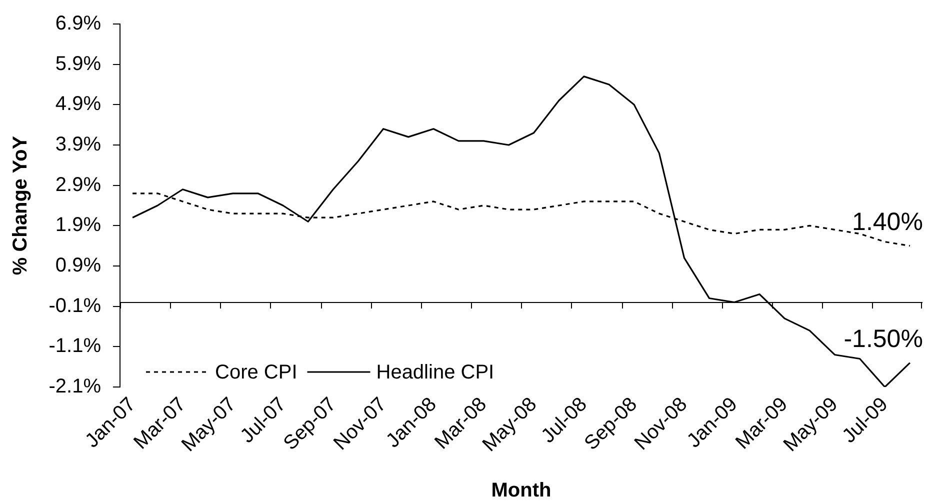 The height and width of the screenshot is (503, 933). What do you see at coordinates (256, 373) in the screenshot?
I see `legend-label: Core CPI` at bounding box center [256, 373].